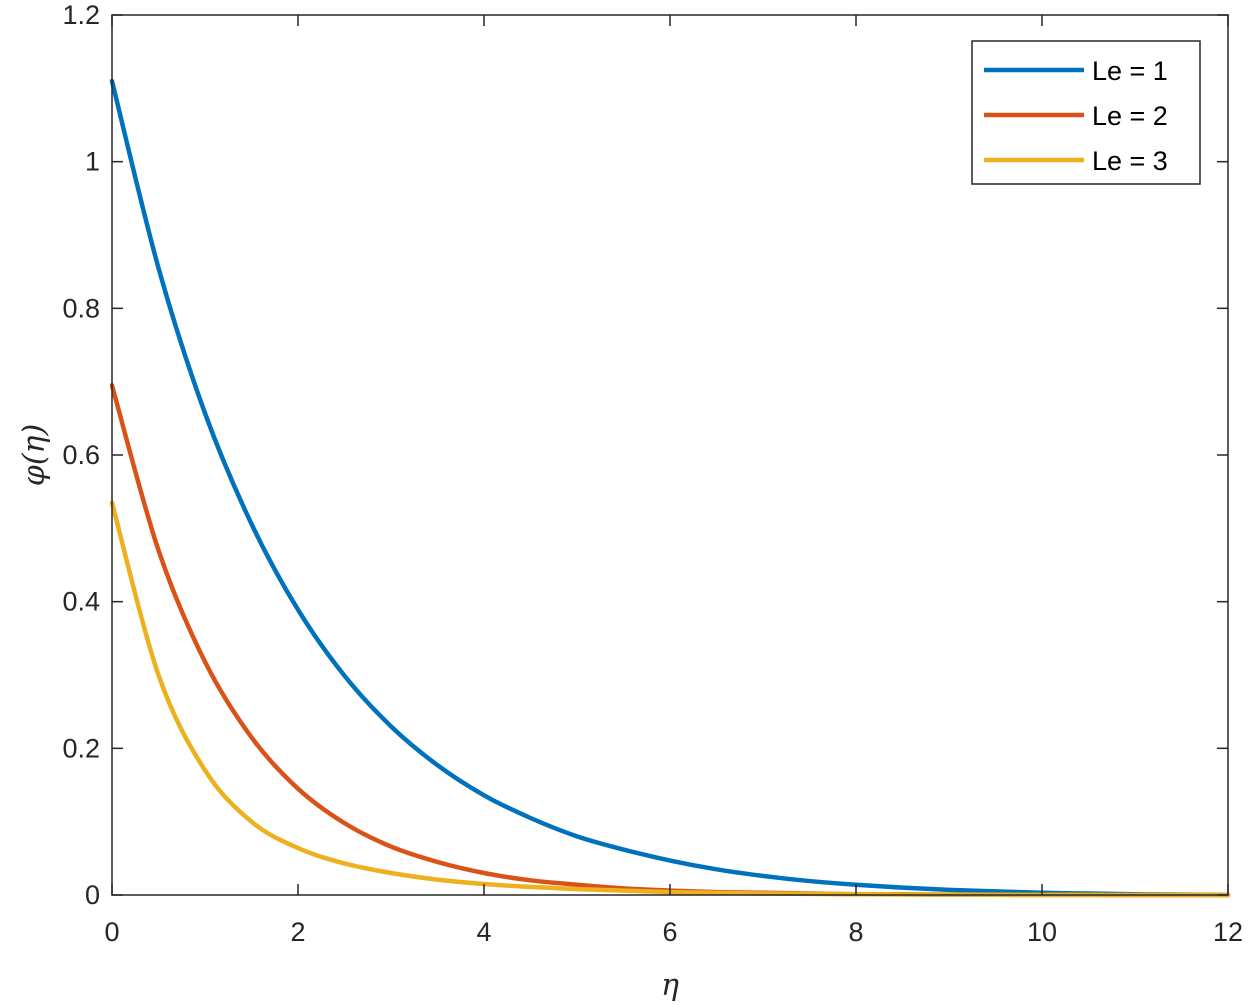  I want to click on x-tick-label: 6, so click(669, 932).